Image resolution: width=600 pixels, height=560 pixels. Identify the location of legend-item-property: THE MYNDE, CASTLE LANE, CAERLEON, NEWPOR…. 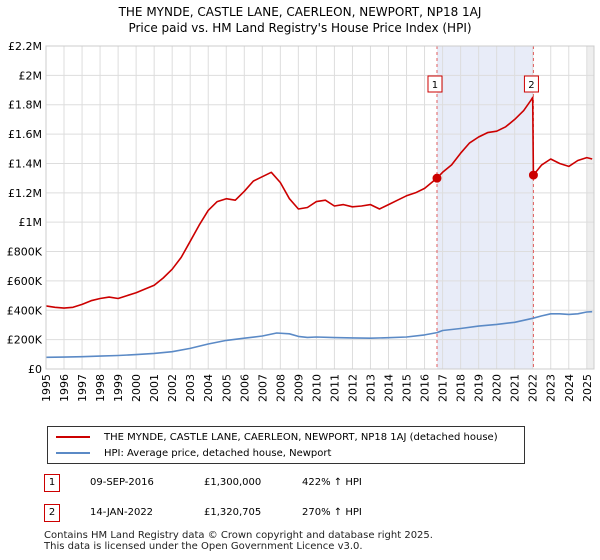
(277, 437).